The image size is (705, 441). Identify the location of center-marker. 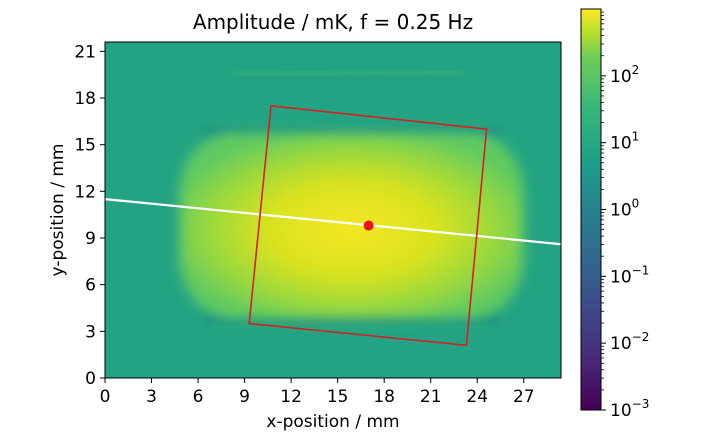
(368, 225).